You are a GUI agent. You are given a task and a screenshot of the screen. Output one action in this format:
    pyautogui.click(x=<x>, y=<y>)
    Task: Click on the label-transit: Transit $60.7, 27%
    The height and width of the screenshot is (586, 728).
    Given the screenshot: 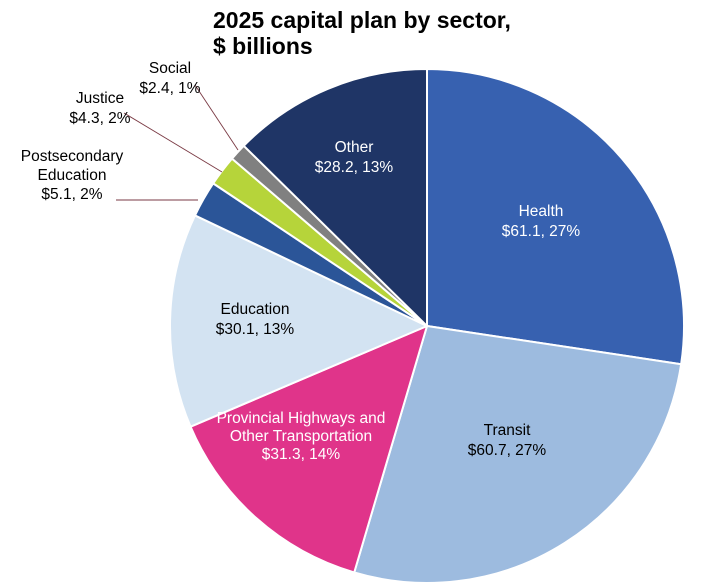 What is the action you would take?
    pyautogui.click(x=507, y=440)
    